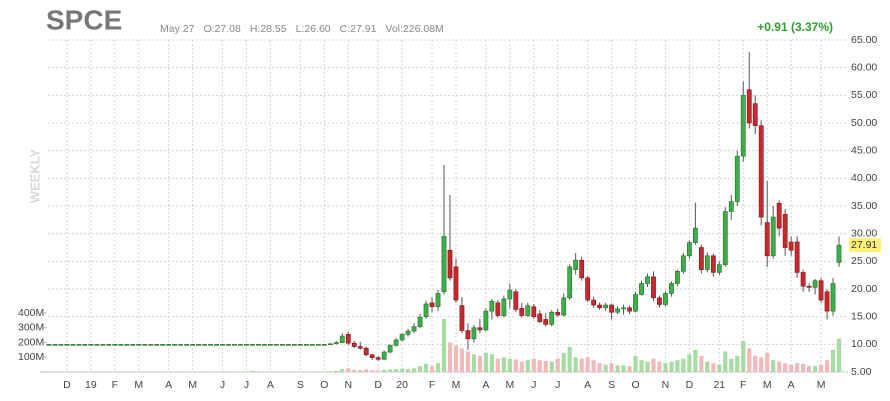  Describe the element at coordinates (611, 385) in the screenshot. I see `x-tick-label: S` at that location.